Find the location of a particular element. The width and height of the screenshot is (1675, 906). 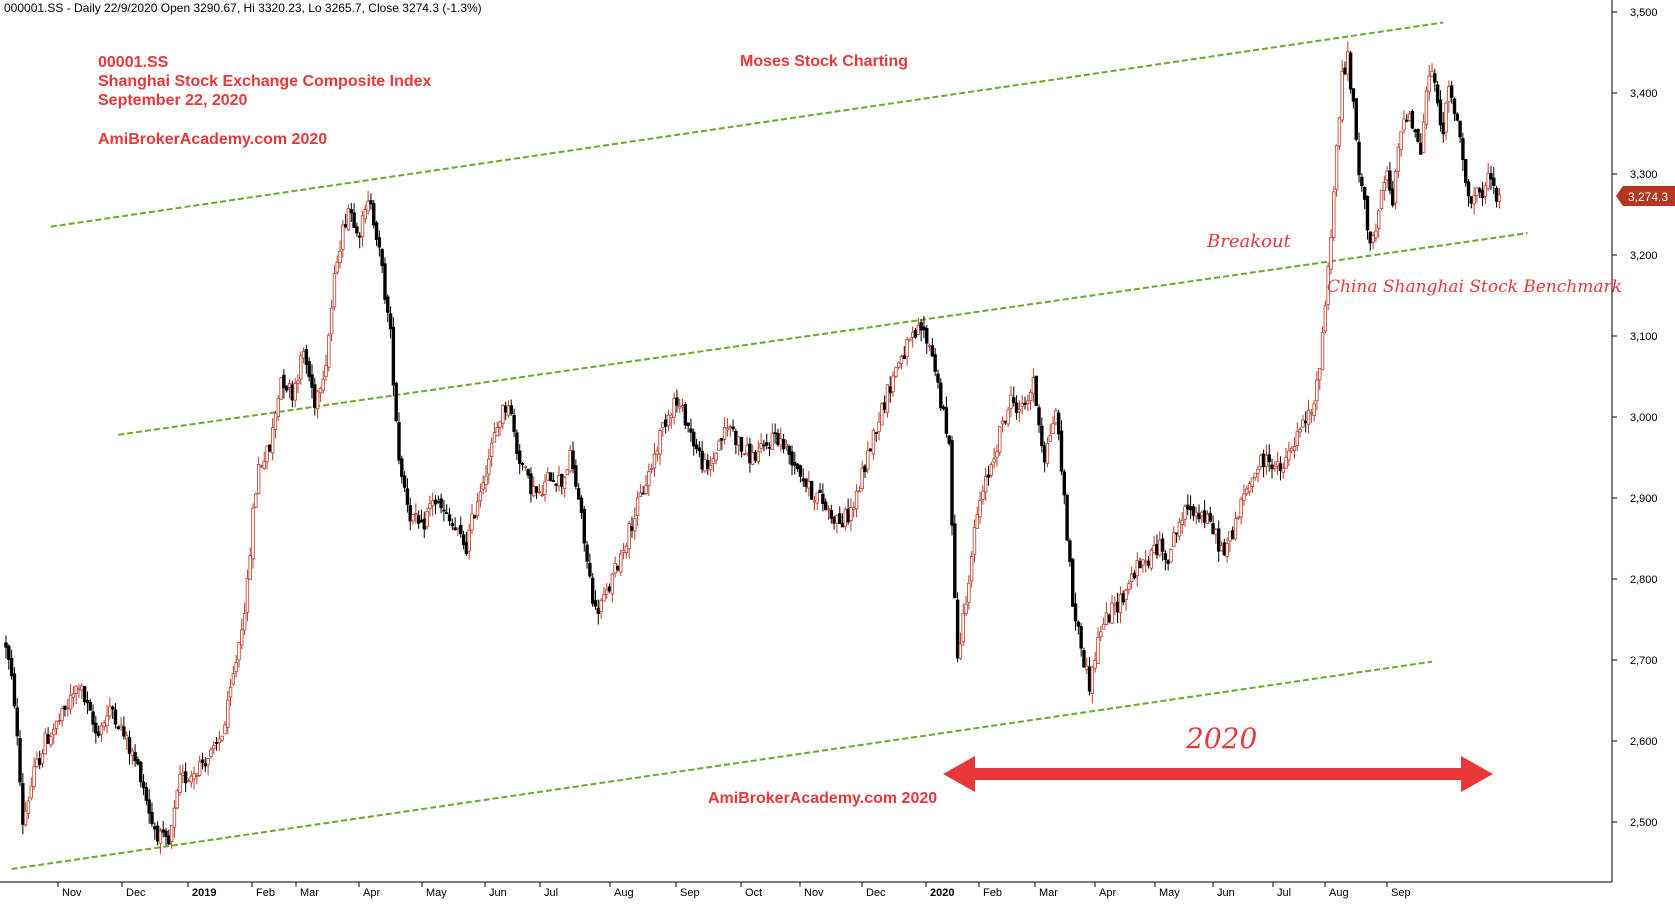

arrow-right-head is located at coordinates (1477, 774).